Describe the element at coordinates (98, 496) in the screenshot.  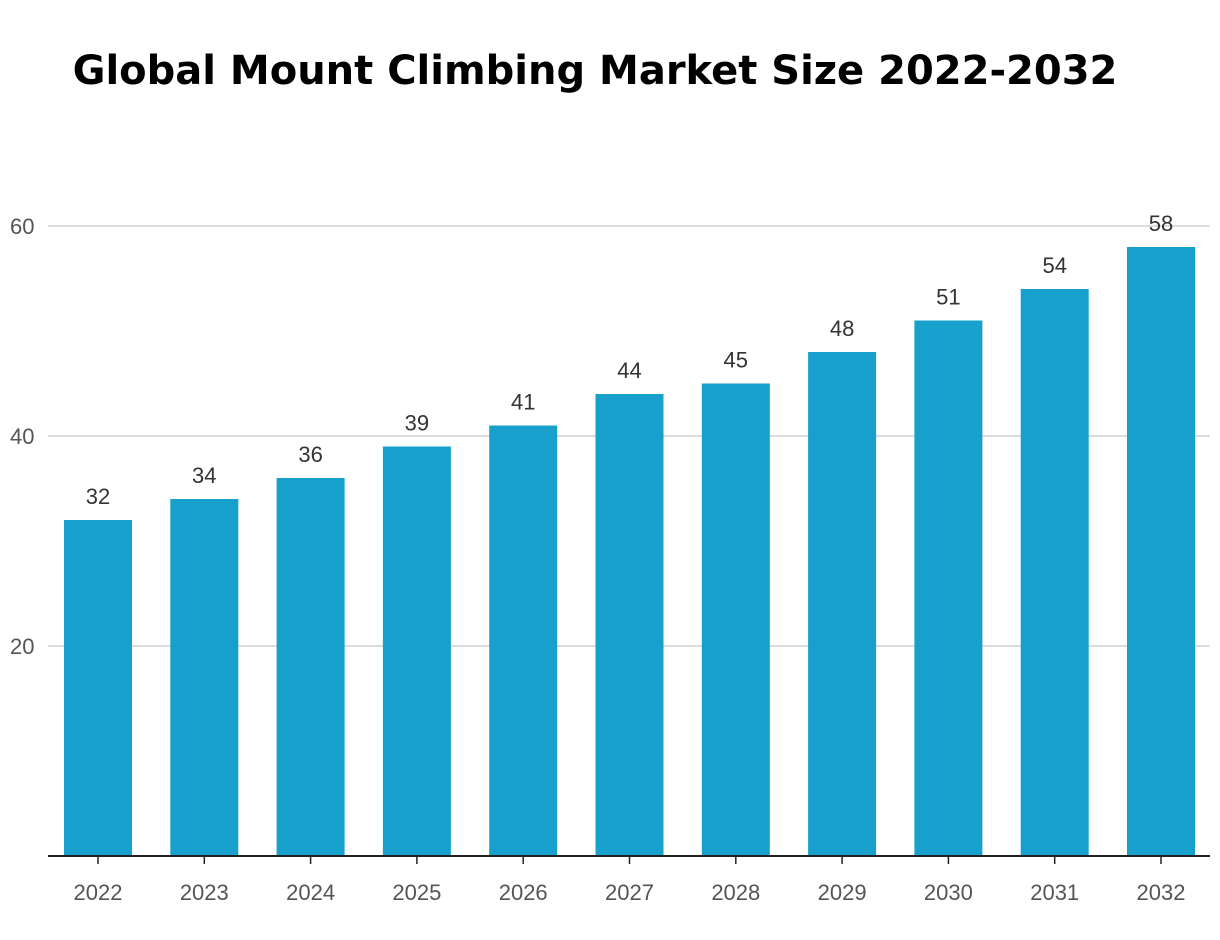
I see `data-label-2022: 32` at that location.